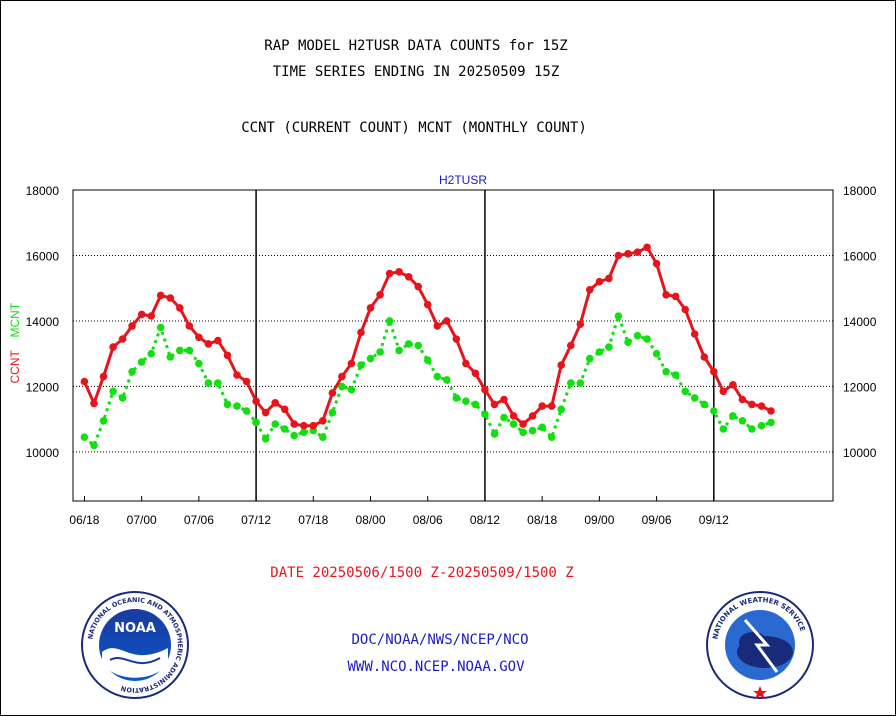 The height and width of the screenshot is (716, 896). Describe the element at coordinates (599, 520) in the screenshot. I see `x-tick-label: 09/00` at that location.